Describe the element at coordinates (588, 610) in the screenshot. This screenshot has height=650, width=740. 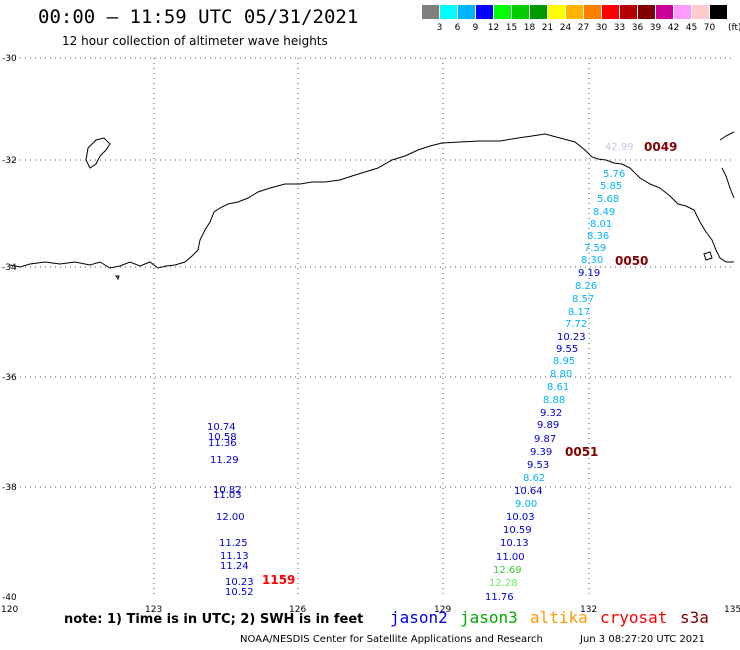
I see `lon-label: 132` at that location.